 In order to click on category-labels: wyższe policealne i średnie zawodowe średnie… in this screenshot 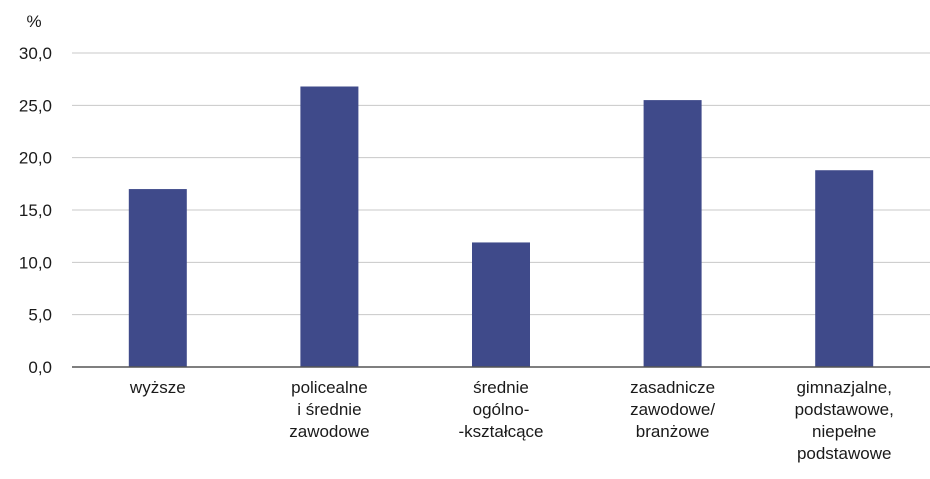, I will do `click(511, 420)`.